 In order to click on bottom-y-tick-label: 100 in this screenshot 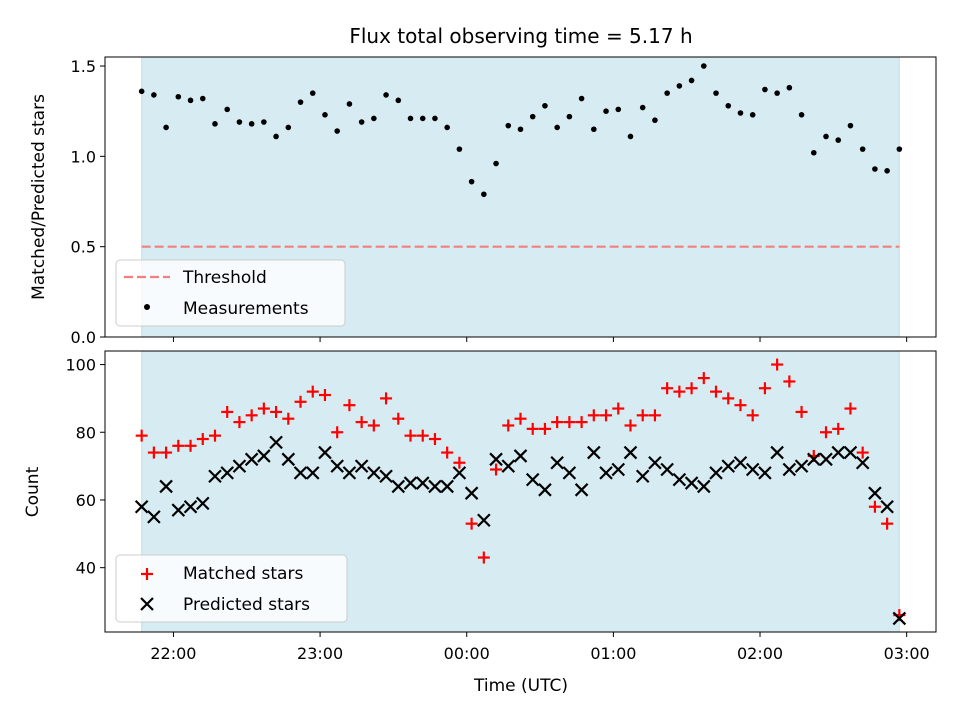, I will do `click(80, 365)`.